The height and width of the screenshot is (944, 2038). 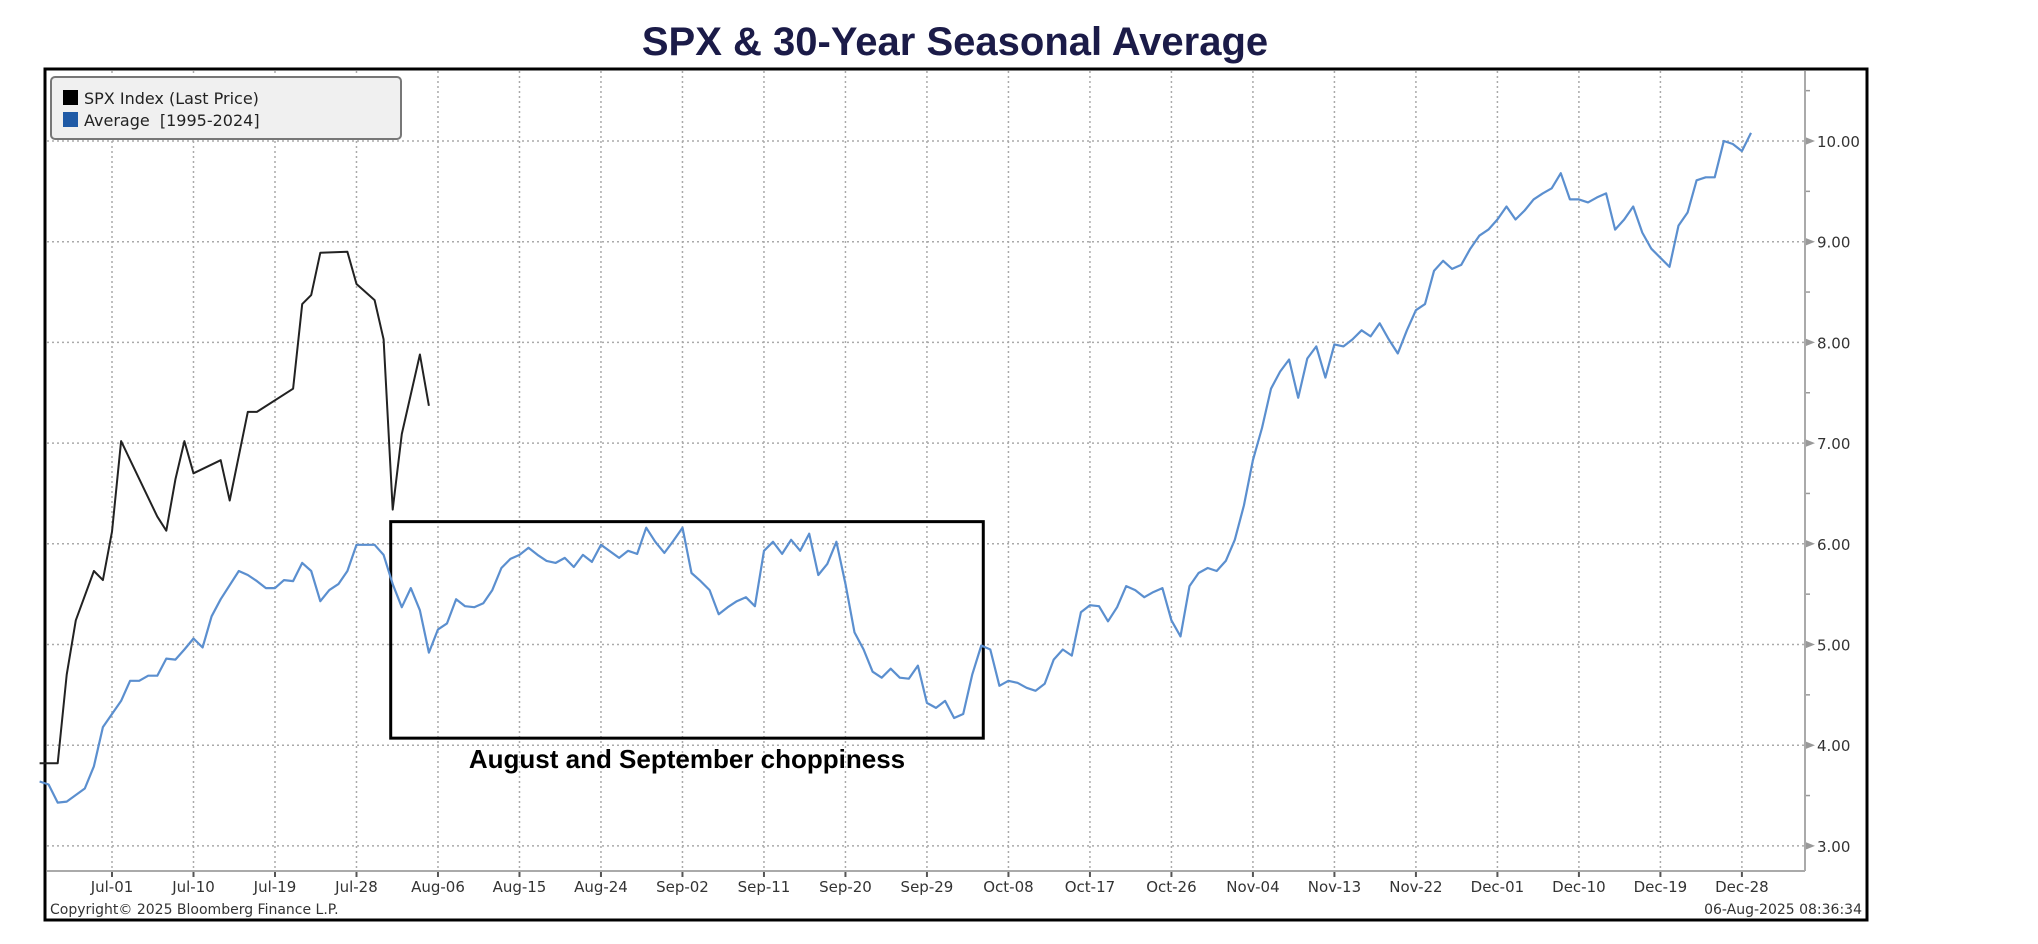 What do you see at coordinates (1833, 646) in the screenshot?
I see `y-tick-label: 5.00` at bounding box center [1833, 646].